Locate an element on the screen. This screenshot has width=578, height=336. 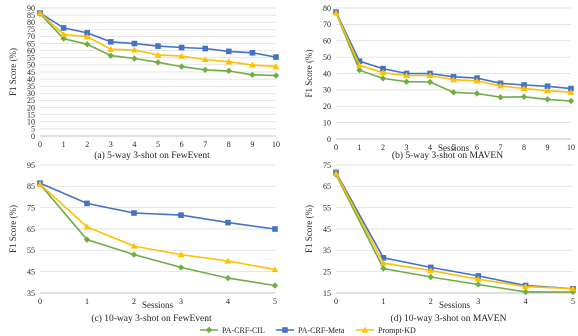
y-tick-label: 35 is located at coordinates (327, 250).